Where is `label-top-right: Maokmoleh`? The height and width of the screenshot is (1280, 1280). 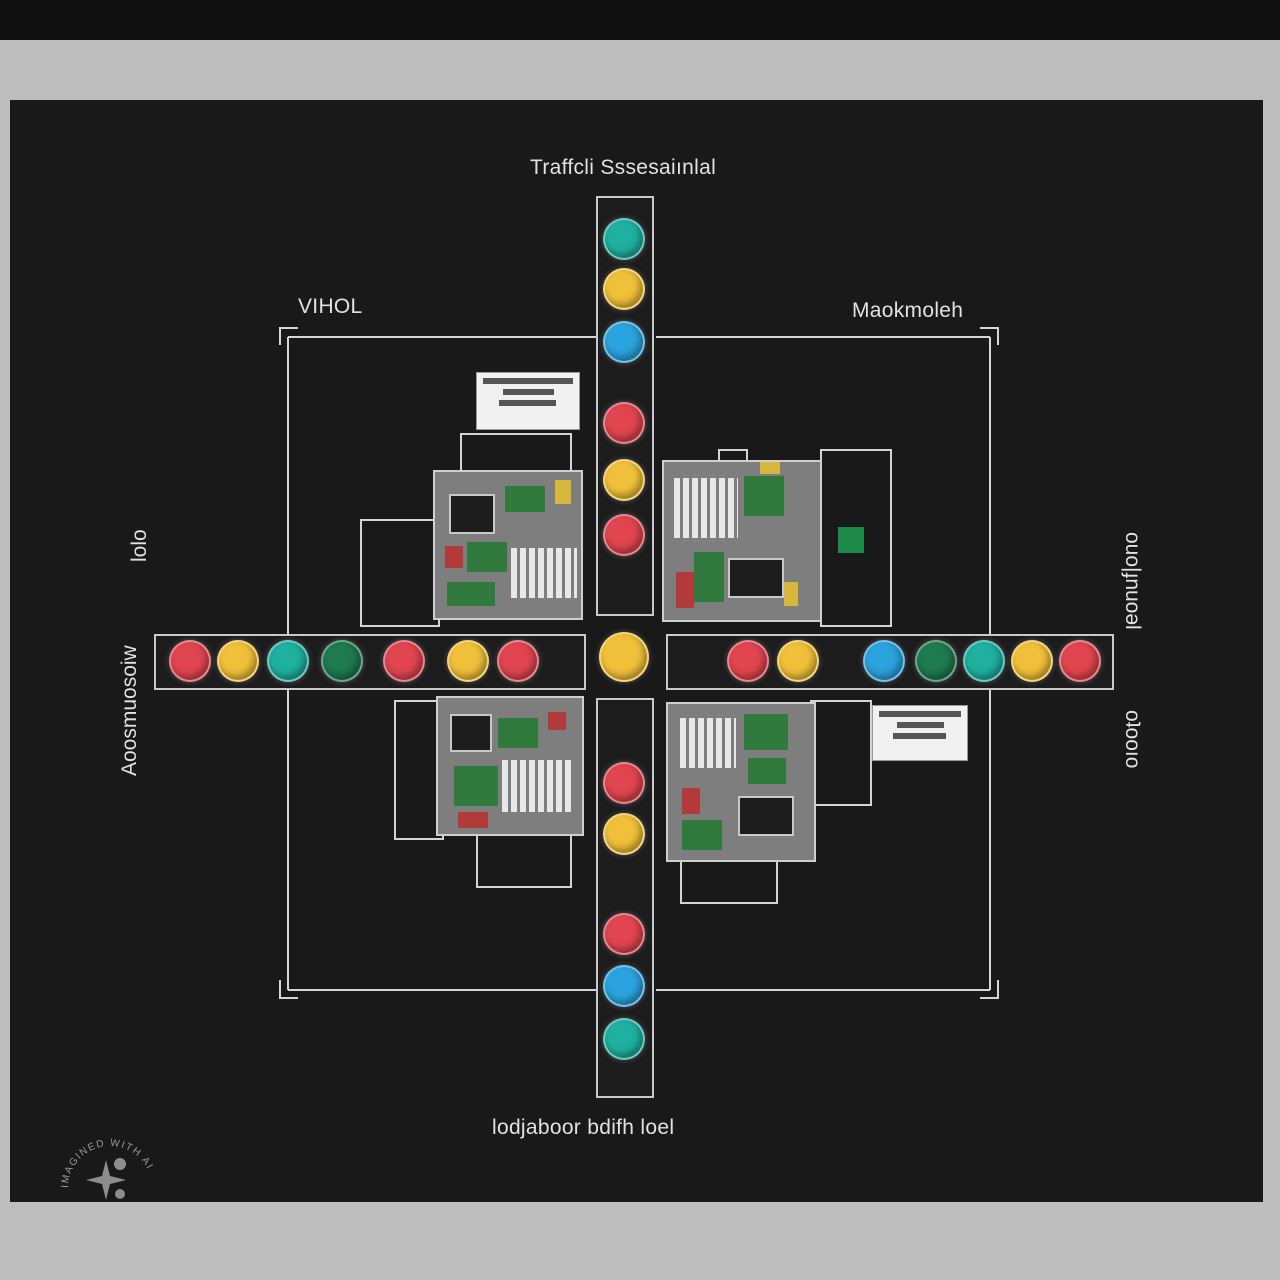
label-top-right: Maokmoleh is located at coordinates (908, 310).